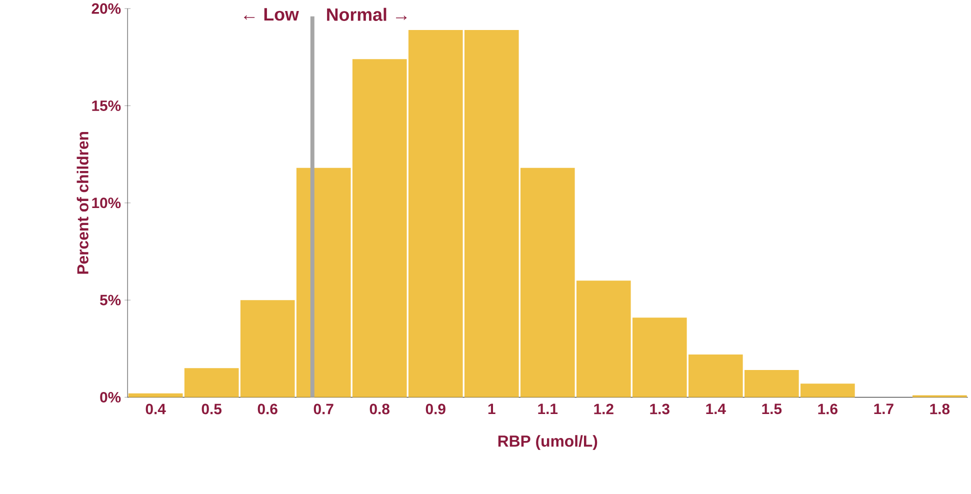 This screenshot has width=971, height=494. What do you see at coordinates (828, 409) in the screenshot?
I see `x-tick-label: 1.6` at bounding box center [828, 409].